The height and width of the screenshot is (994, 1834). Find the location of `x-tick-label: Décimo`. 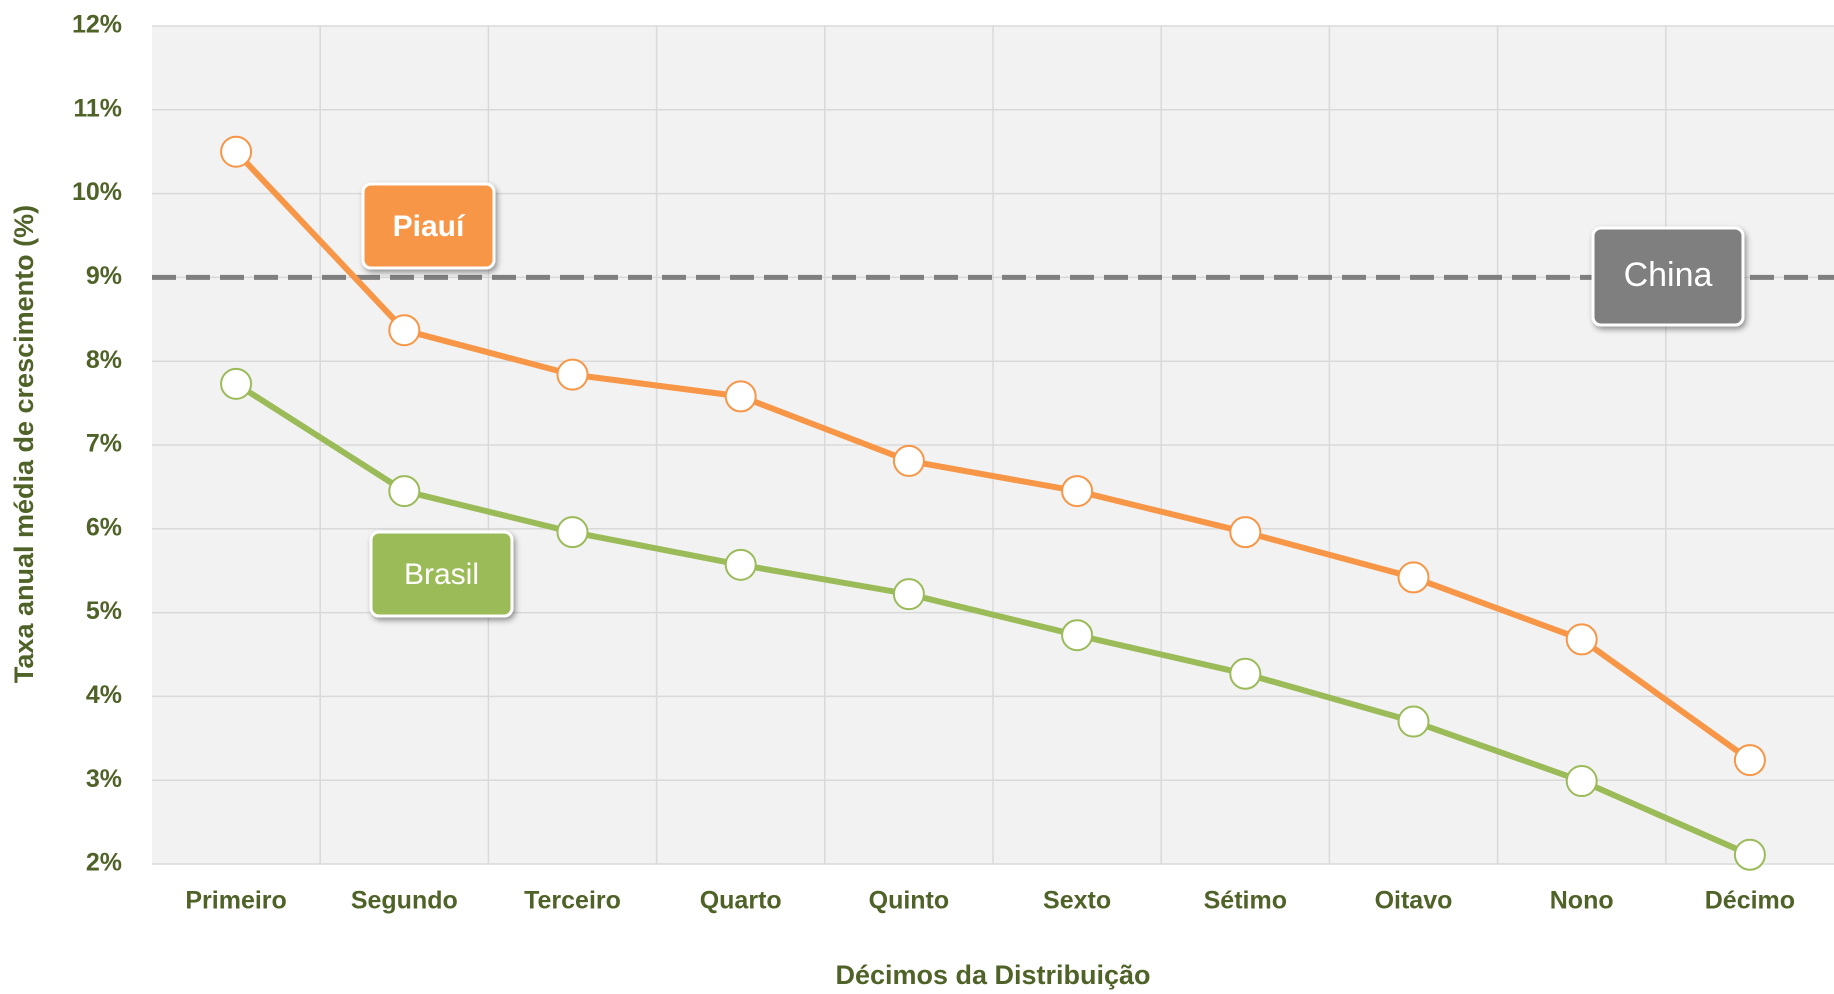

x-tick-label: Décimo is located at coordinates (1750, 901).